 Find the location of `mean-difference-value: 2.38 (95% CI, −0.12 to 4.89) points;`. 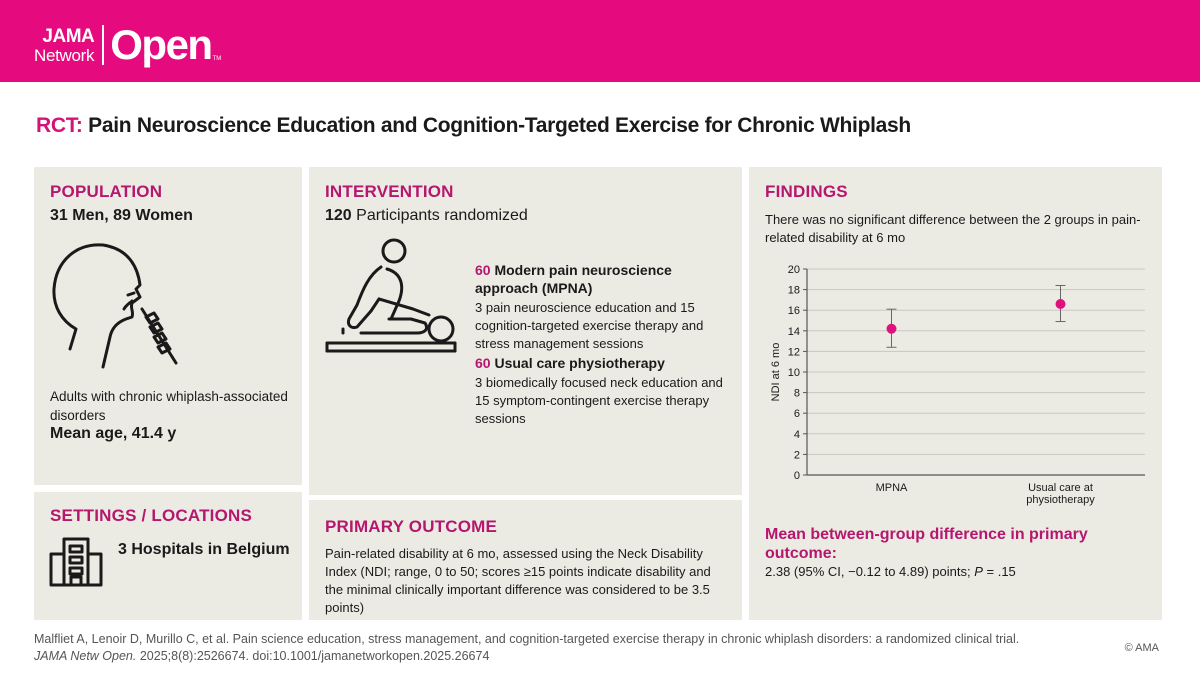

mean-difference-value: 2.38 (95% CI, −0.12 to 4.89) points; is located at coordinates (870, 571).